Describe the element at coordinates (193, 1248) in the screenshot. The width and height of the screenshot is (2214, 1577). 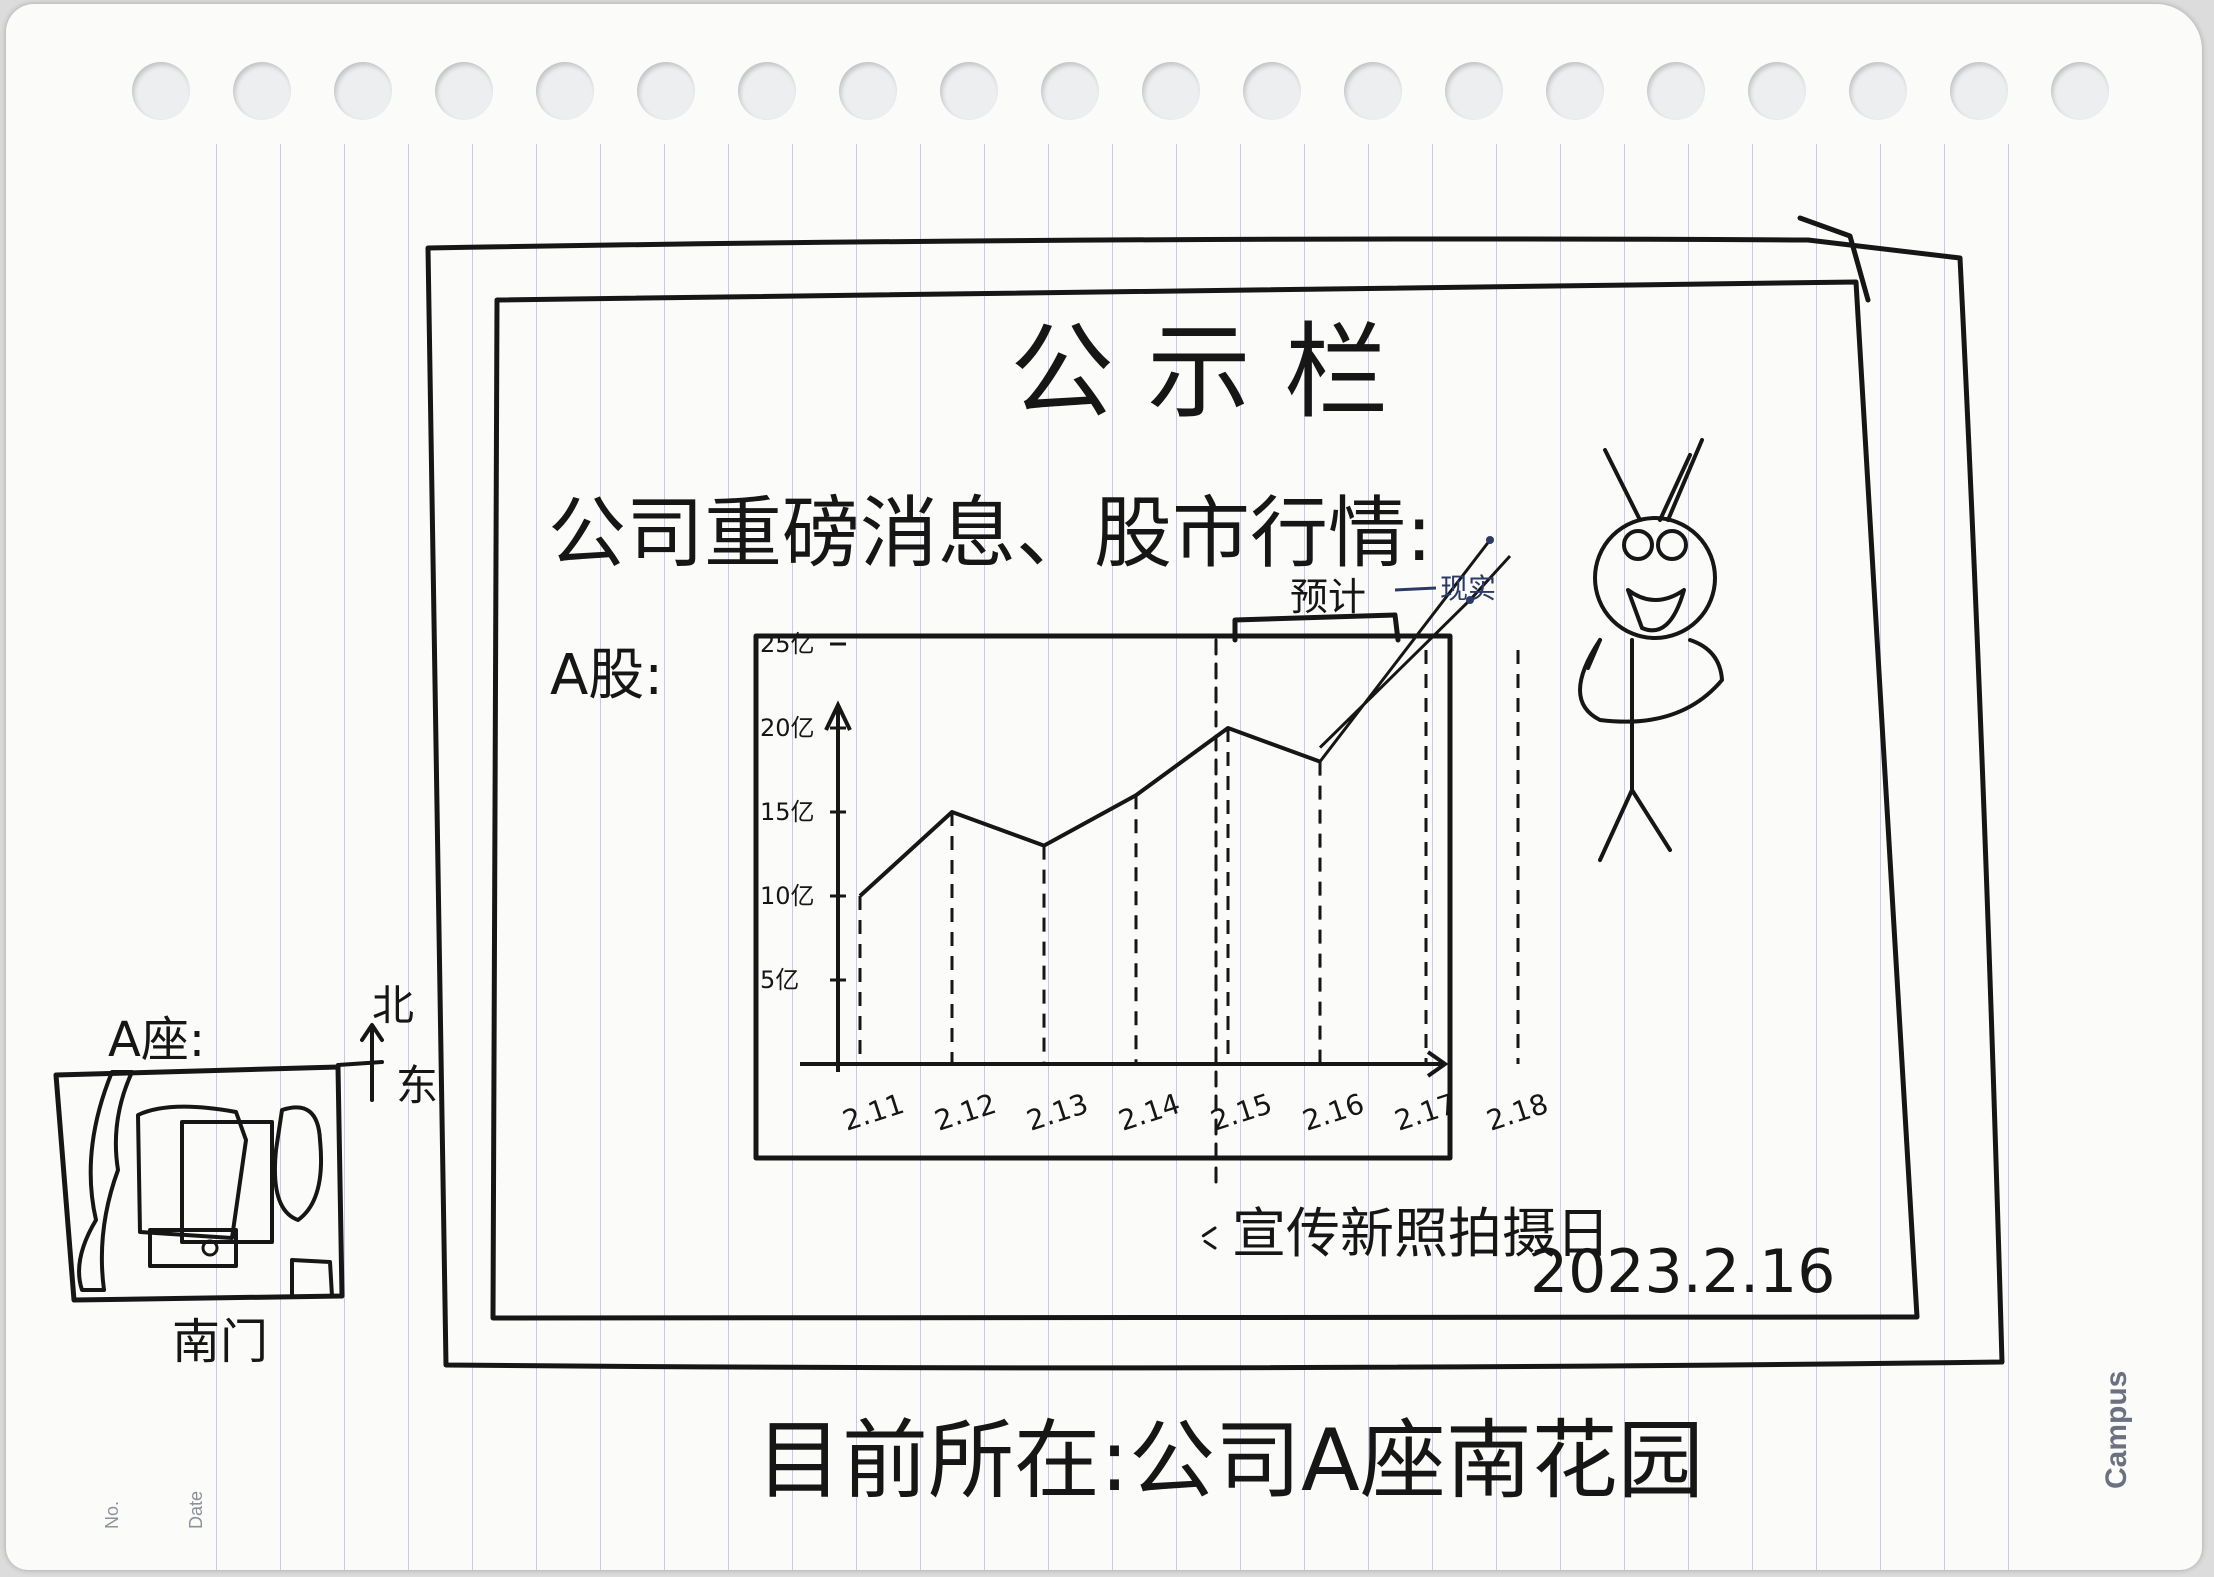
I see `map-fountain` at that location.